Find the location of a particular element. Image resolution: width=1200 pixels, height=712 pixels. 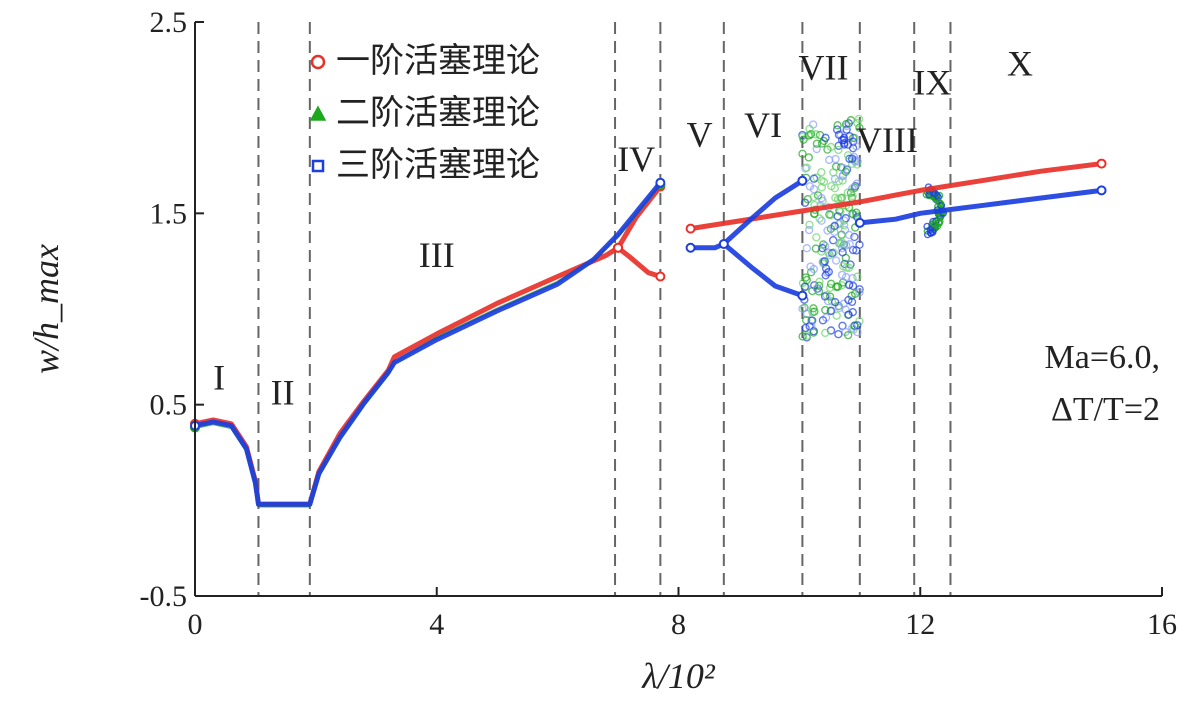

region-label-I: I is located at coordinates (219, 377).